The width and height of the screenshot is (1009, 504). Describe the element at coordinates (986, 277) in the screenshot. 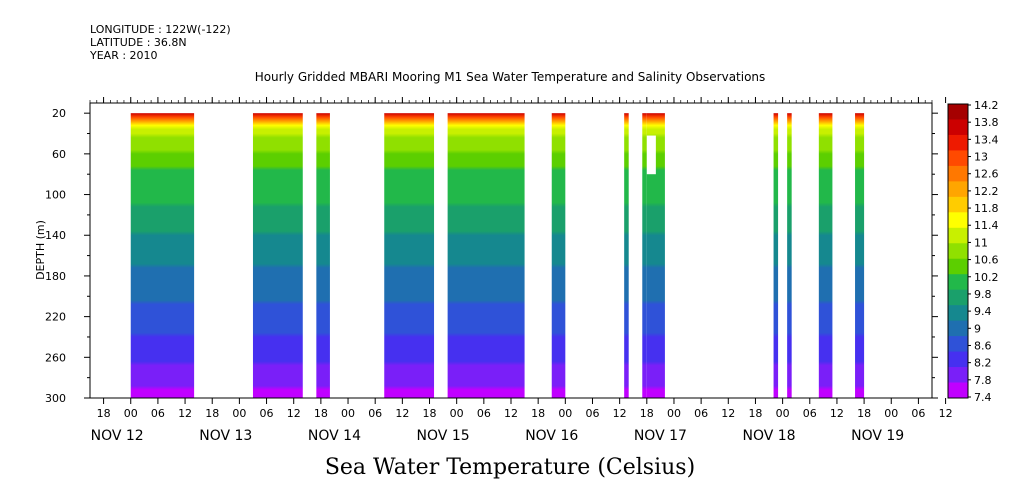

I see `colorbar-tick-label: 10.2` at that location.